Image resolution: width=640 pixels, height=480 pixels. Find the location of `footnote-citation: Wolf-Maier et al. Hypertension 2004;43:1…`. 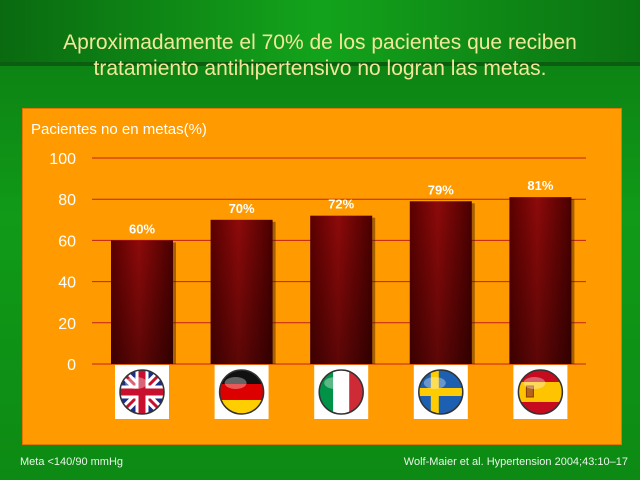

footnote-citation: Wolf-Maier et al. Hypertension 2004;43:1… is located at coordinates (515, 462).